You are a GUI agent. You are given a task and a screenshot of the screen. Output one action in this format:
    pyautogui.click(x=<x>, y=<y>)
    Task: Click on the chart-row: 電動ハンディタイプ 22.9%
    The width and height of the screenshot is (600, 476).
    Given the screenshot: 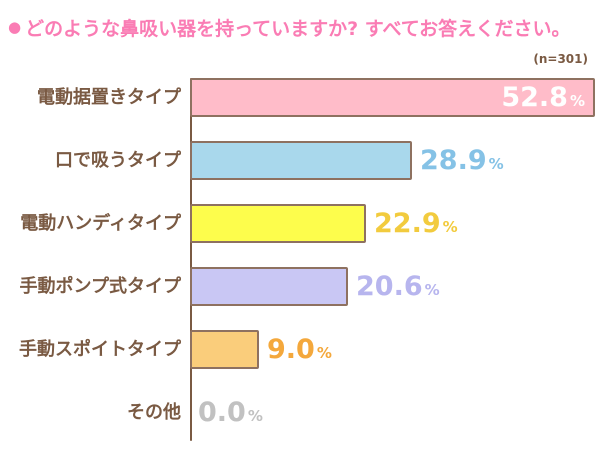 What is the action you would take?
    pyautogui.click(x=300, y=235)
    